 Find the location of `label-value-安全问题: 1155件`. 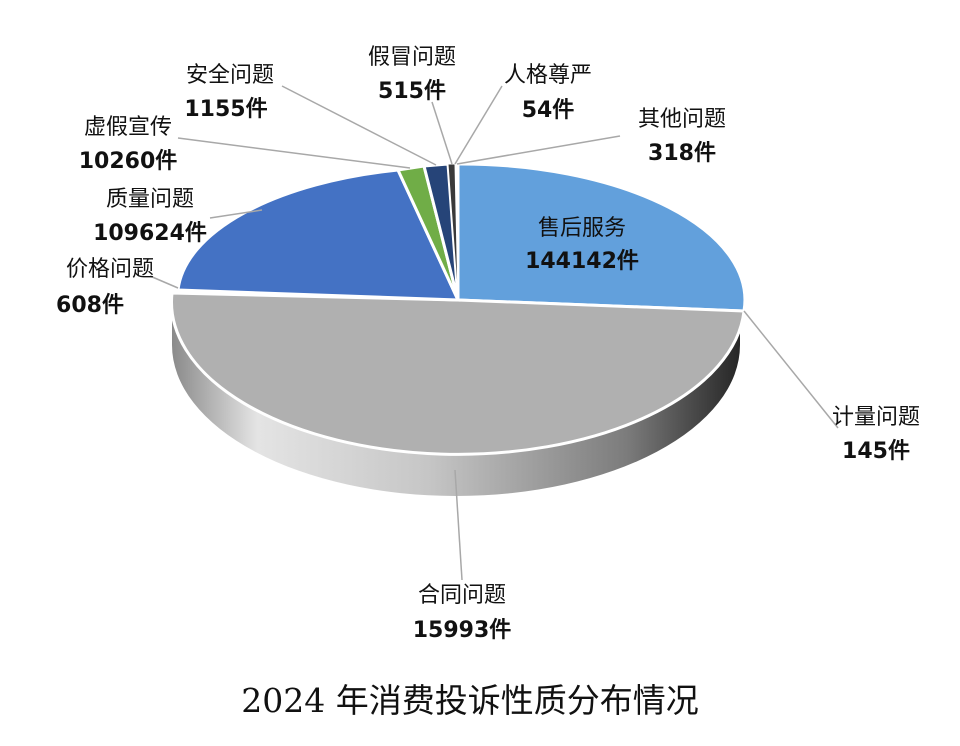

label-value-安全问题: 1155件 is located at coordinates (225, 109).